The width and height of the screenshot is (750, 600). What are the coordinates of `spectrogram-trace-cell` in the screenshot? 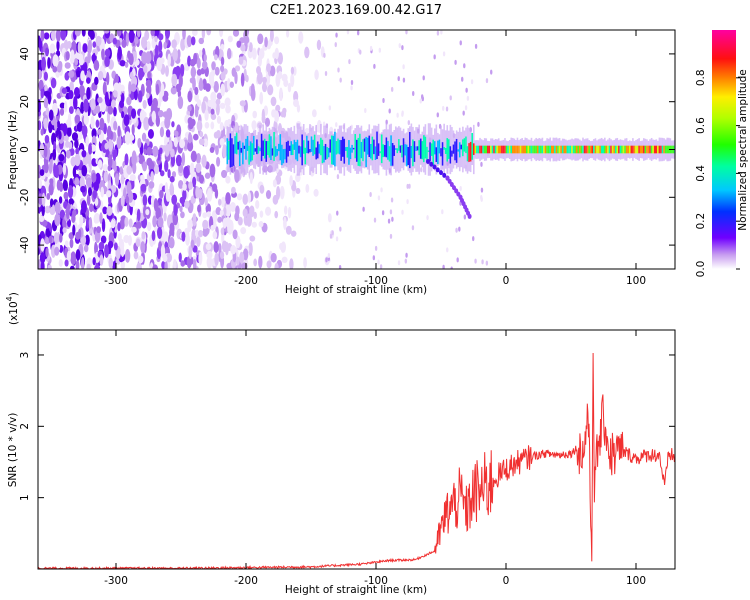 It's located at (437, 170).